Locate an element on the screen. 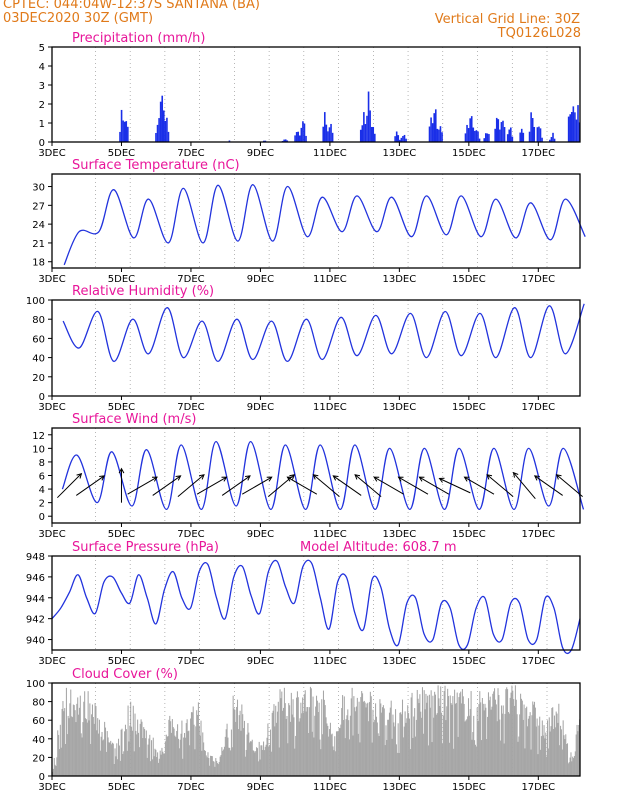 The height and width of the screenshot is (800, 618). y-tick-label: 6 is located at coordinates (42, 477).